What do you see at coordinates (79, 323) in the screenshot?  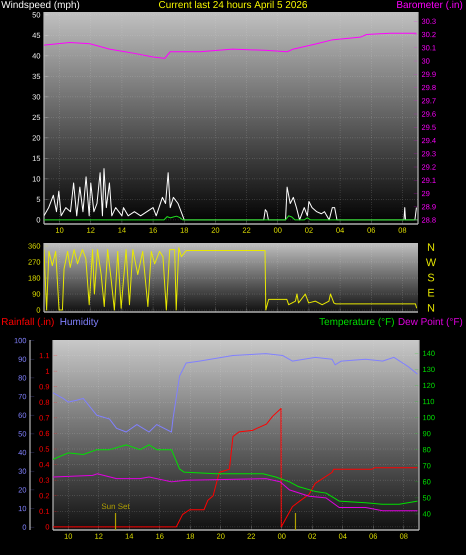 I see `text: Humidity` at bounding box center [79, 323].